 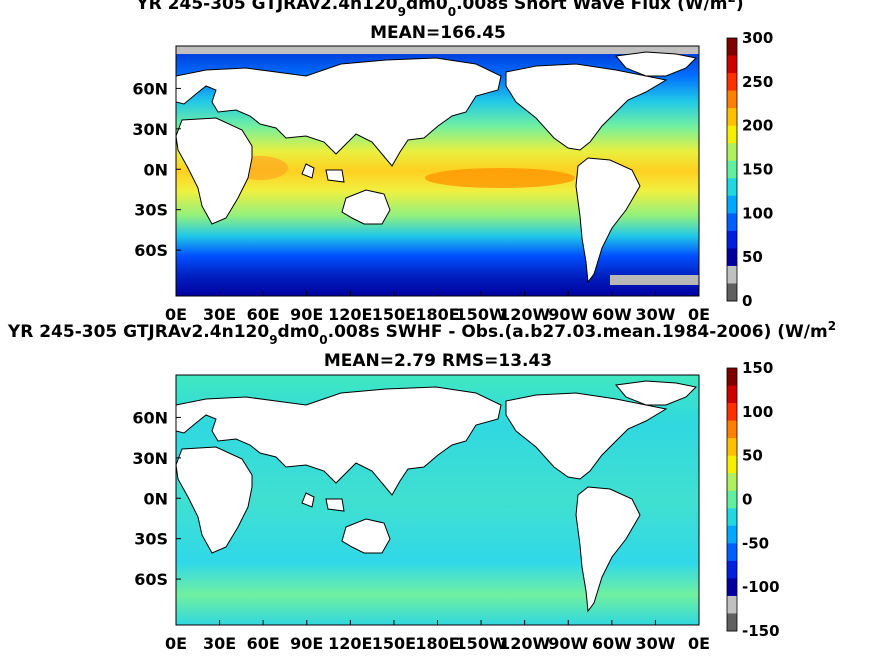 I want to click on panel1-y-ticks: 60N 30N 0N 30S 60S, so click(x=156, y=169).